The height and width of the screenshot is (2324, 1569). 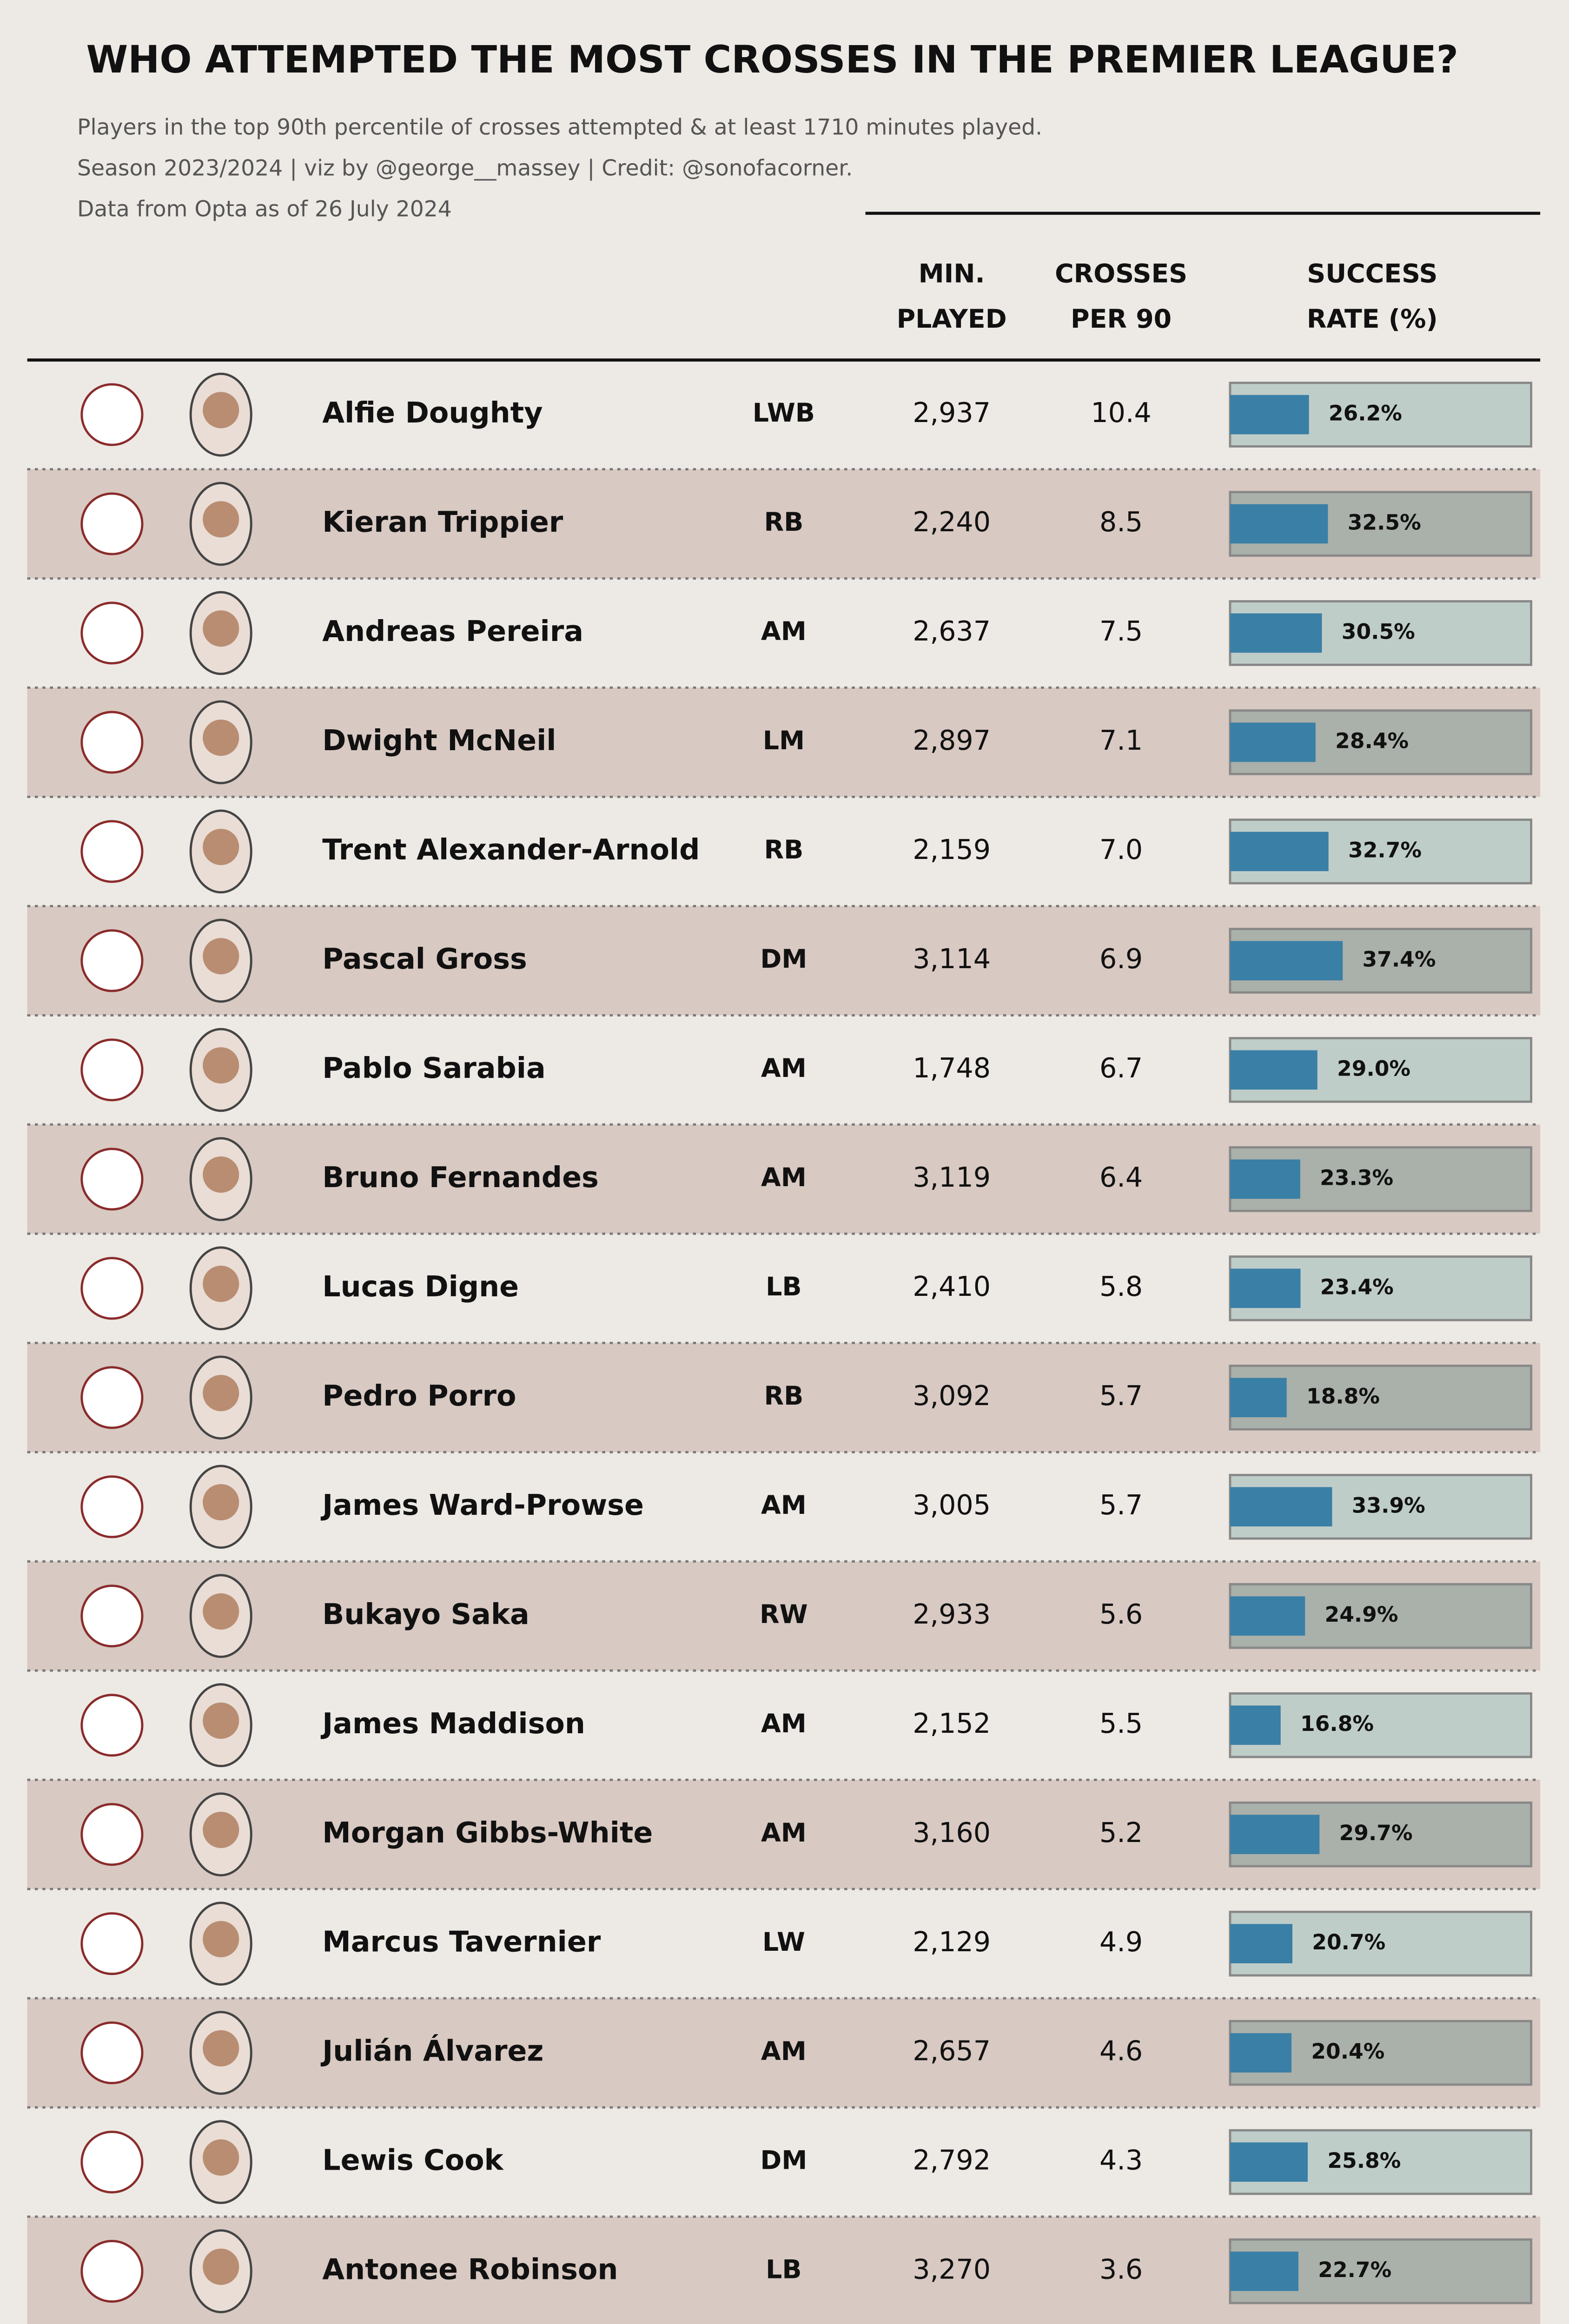 I want to click on minutes: 3,160, so click(x=952, y=1833).